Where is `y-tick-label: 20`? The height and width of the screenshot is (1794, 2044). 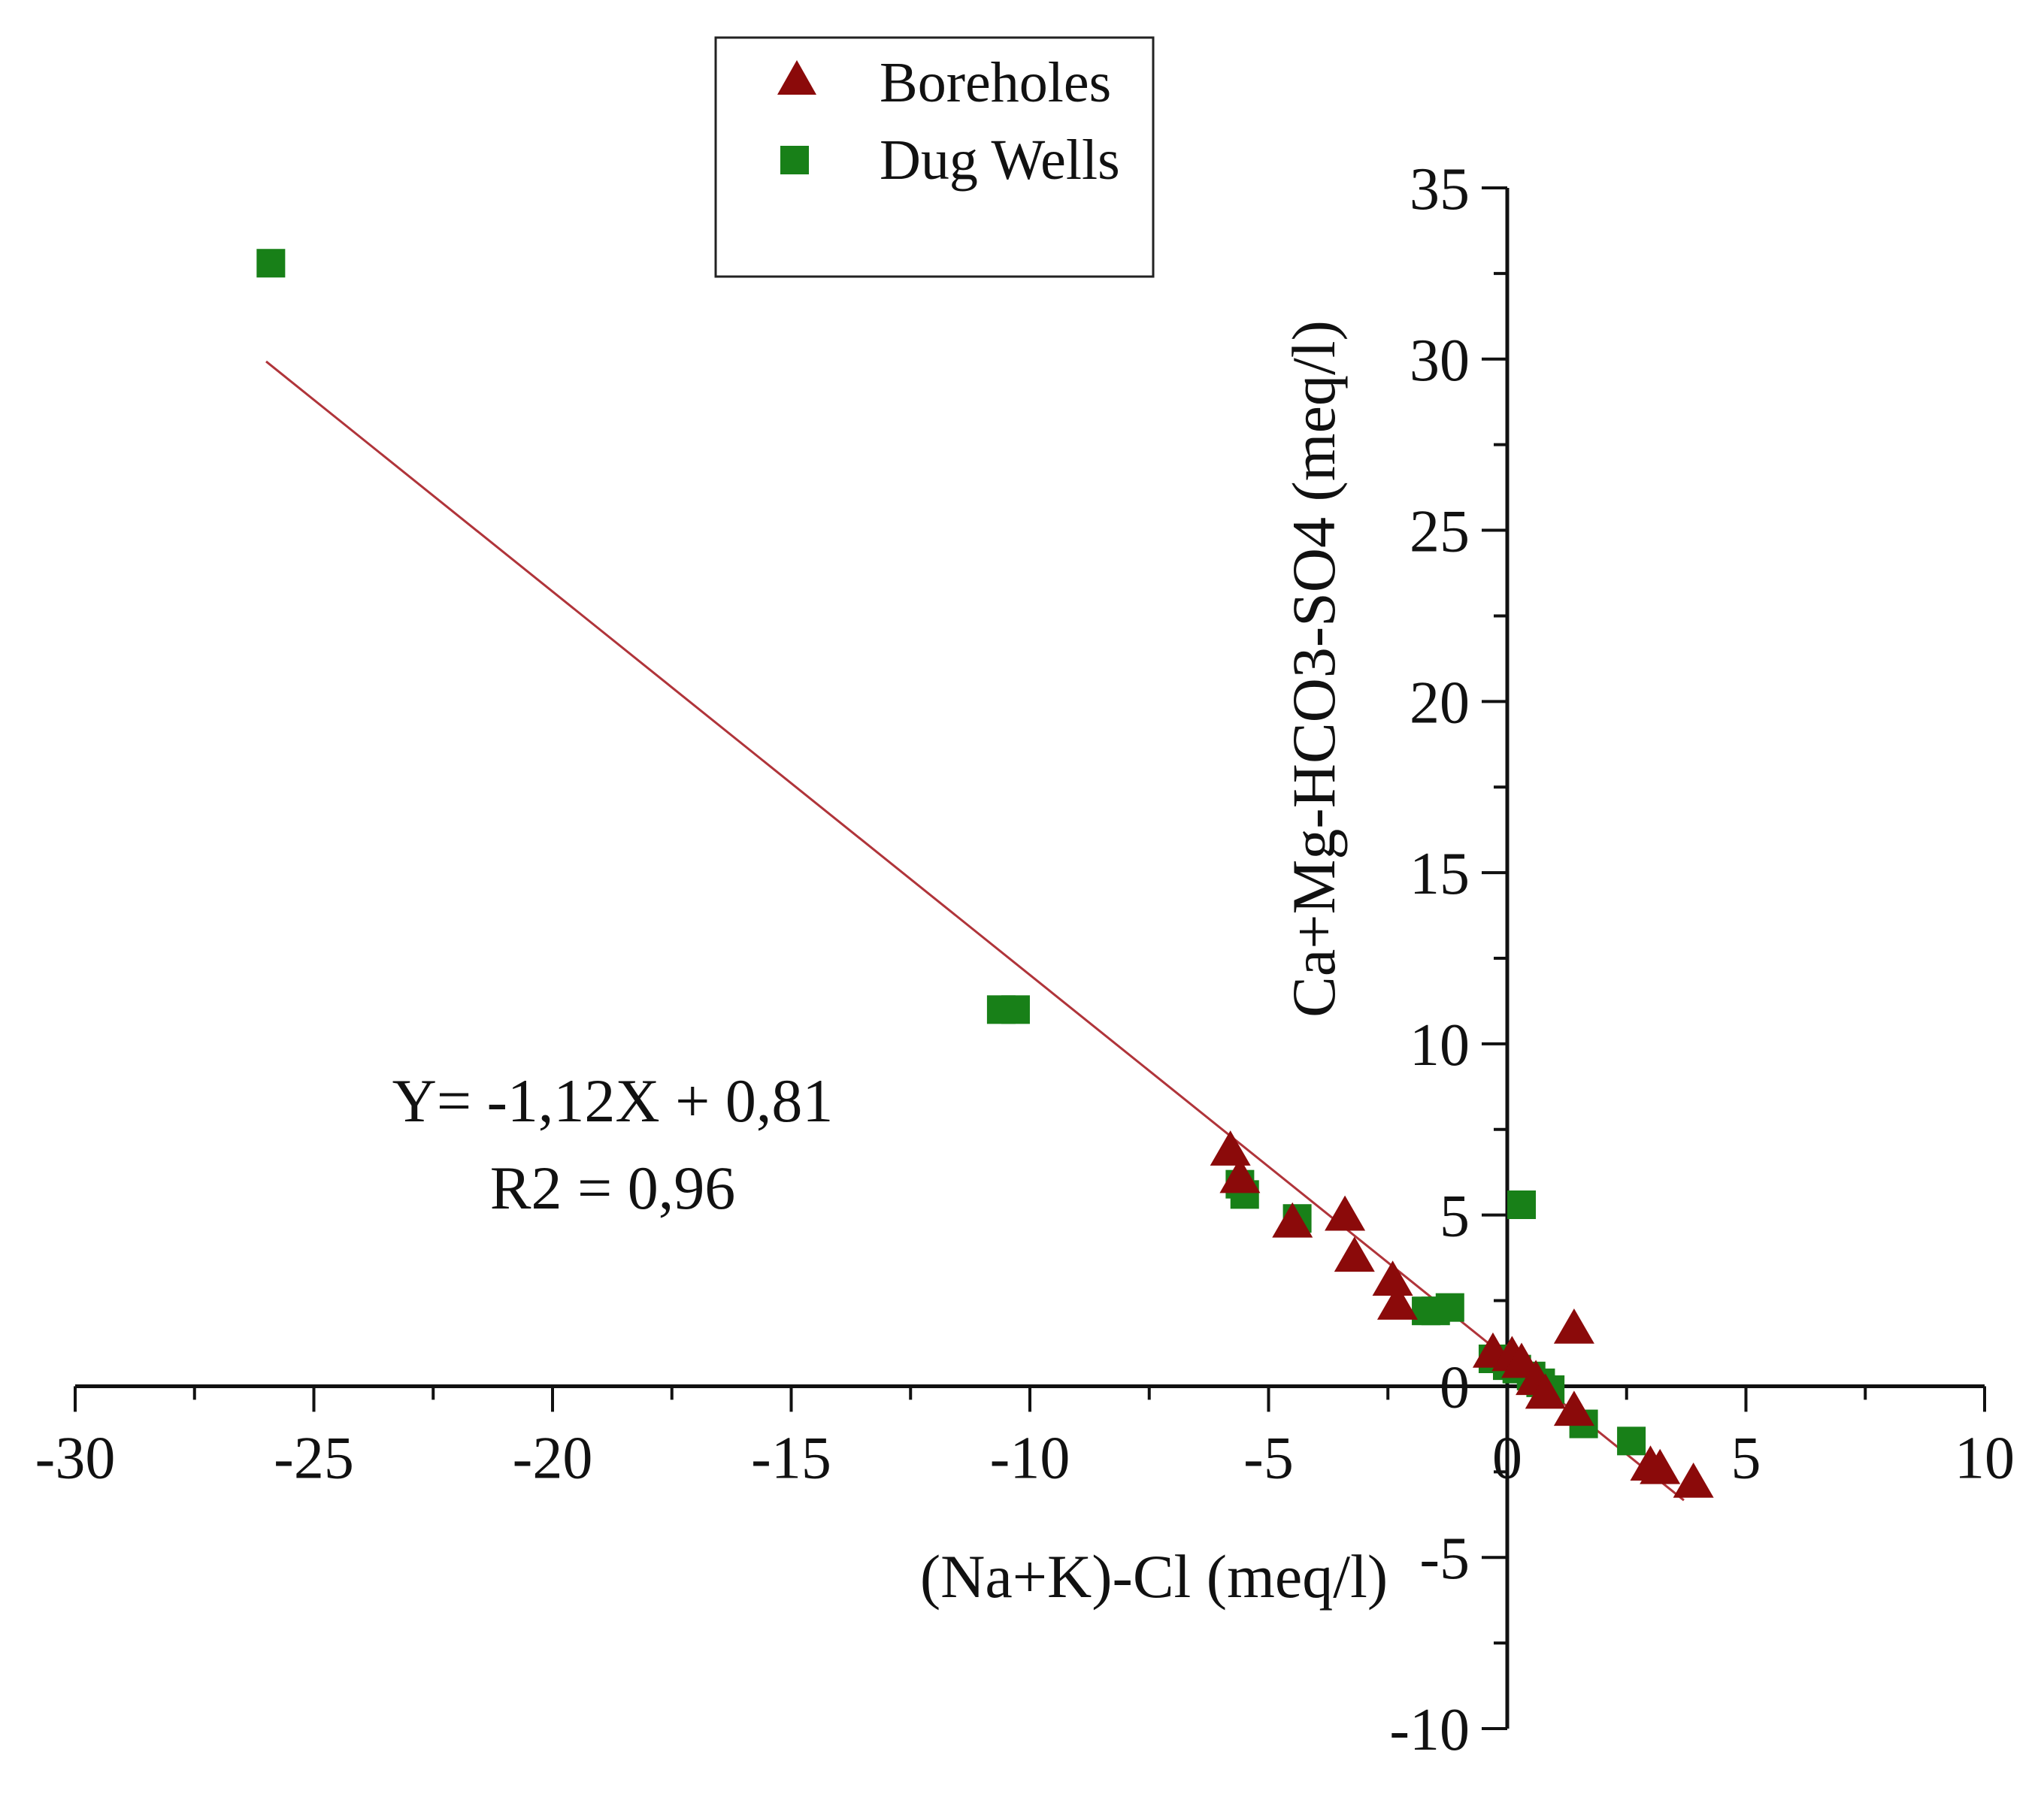 y-tick-label: 20 is located at coordinates (1440, 703).